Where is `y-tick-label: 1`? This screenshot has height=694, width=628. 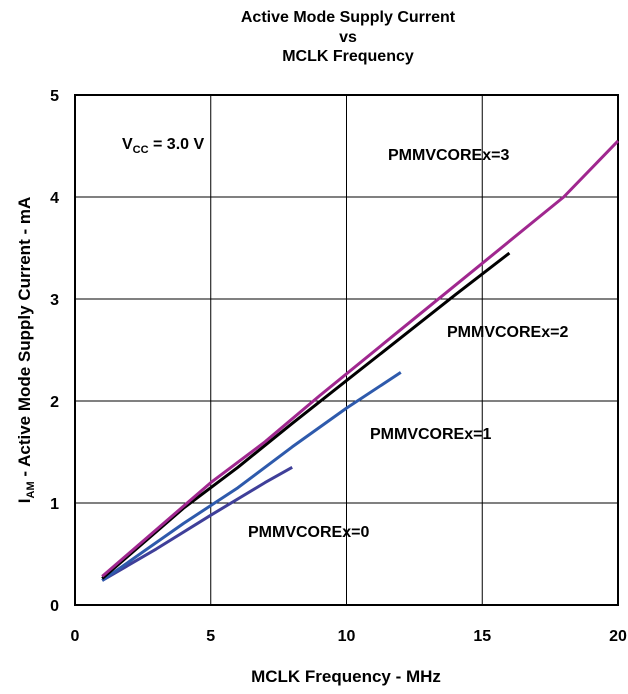 y-tick-label: 1 is located at coordinates (54, 504).